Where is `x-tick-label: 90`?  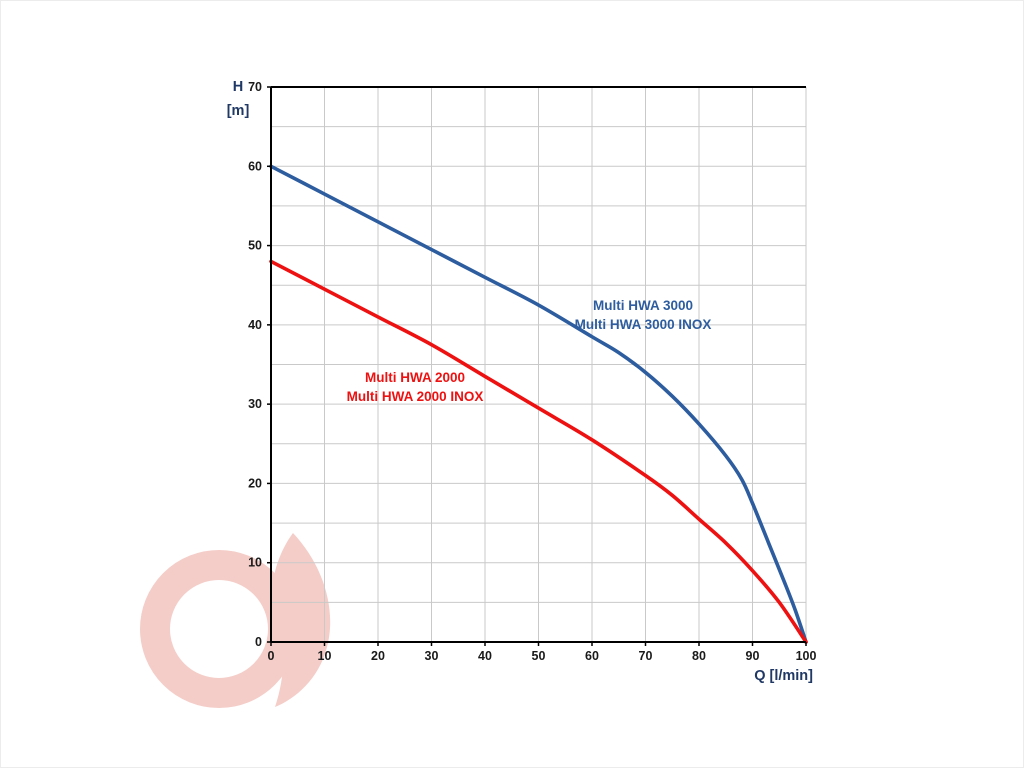
x-tick-label: 90 is located at coordinates (753, 656).